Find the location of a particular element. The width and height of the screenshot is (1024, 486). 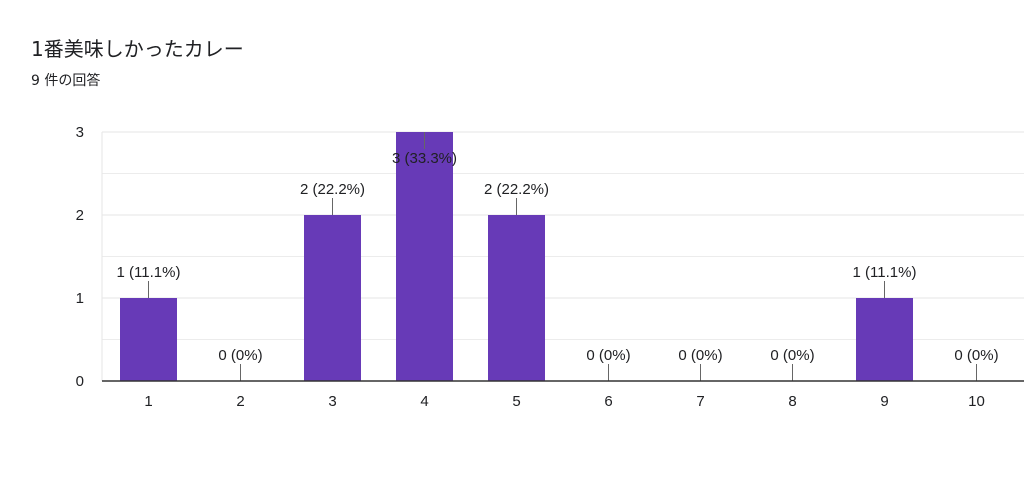

chart-title: 1番美味しかったカレー is located at coordinates (137, 49).